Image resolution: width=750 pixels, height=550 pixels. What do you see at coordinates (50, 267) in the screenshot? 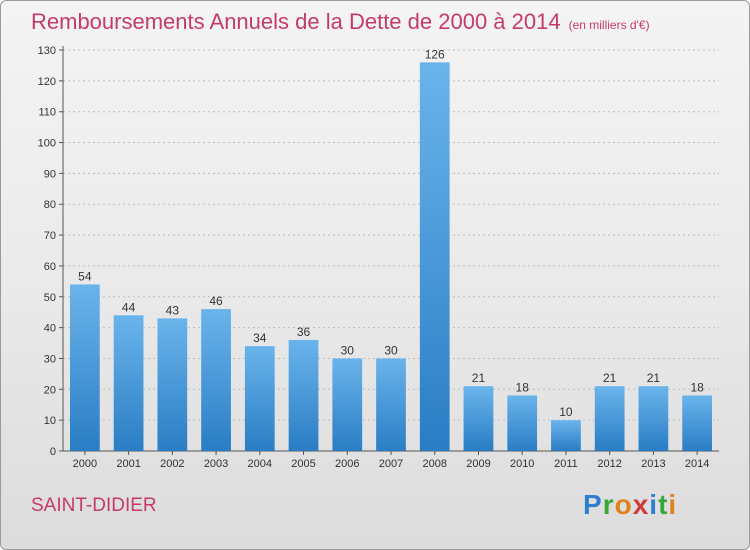
I see `y-tick-label: 60` at bounding box center [50, 267].